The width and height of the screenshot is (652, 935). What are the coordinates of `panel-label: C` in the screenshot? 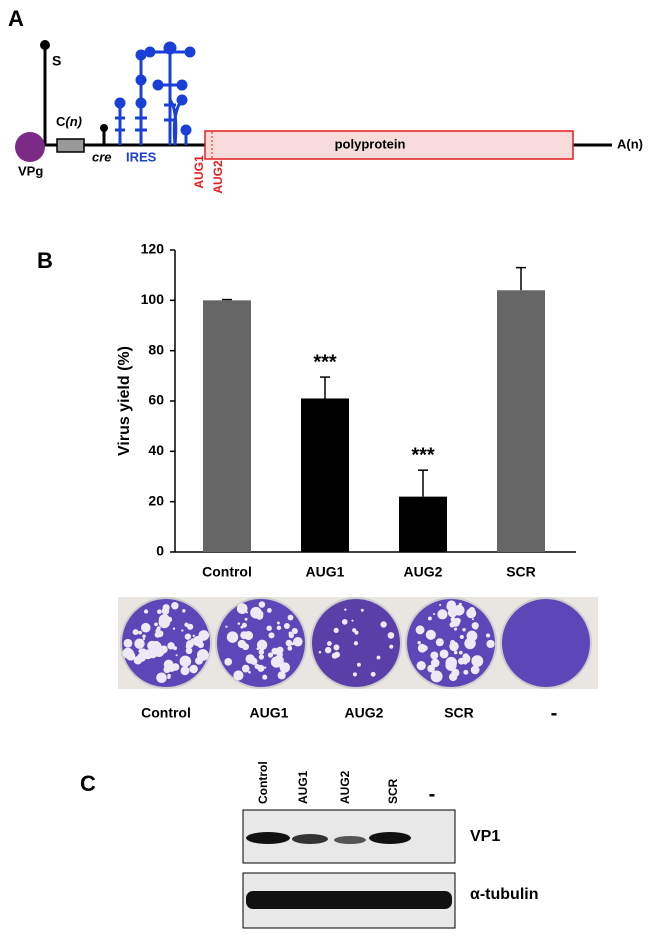 It's located at (88, 783).